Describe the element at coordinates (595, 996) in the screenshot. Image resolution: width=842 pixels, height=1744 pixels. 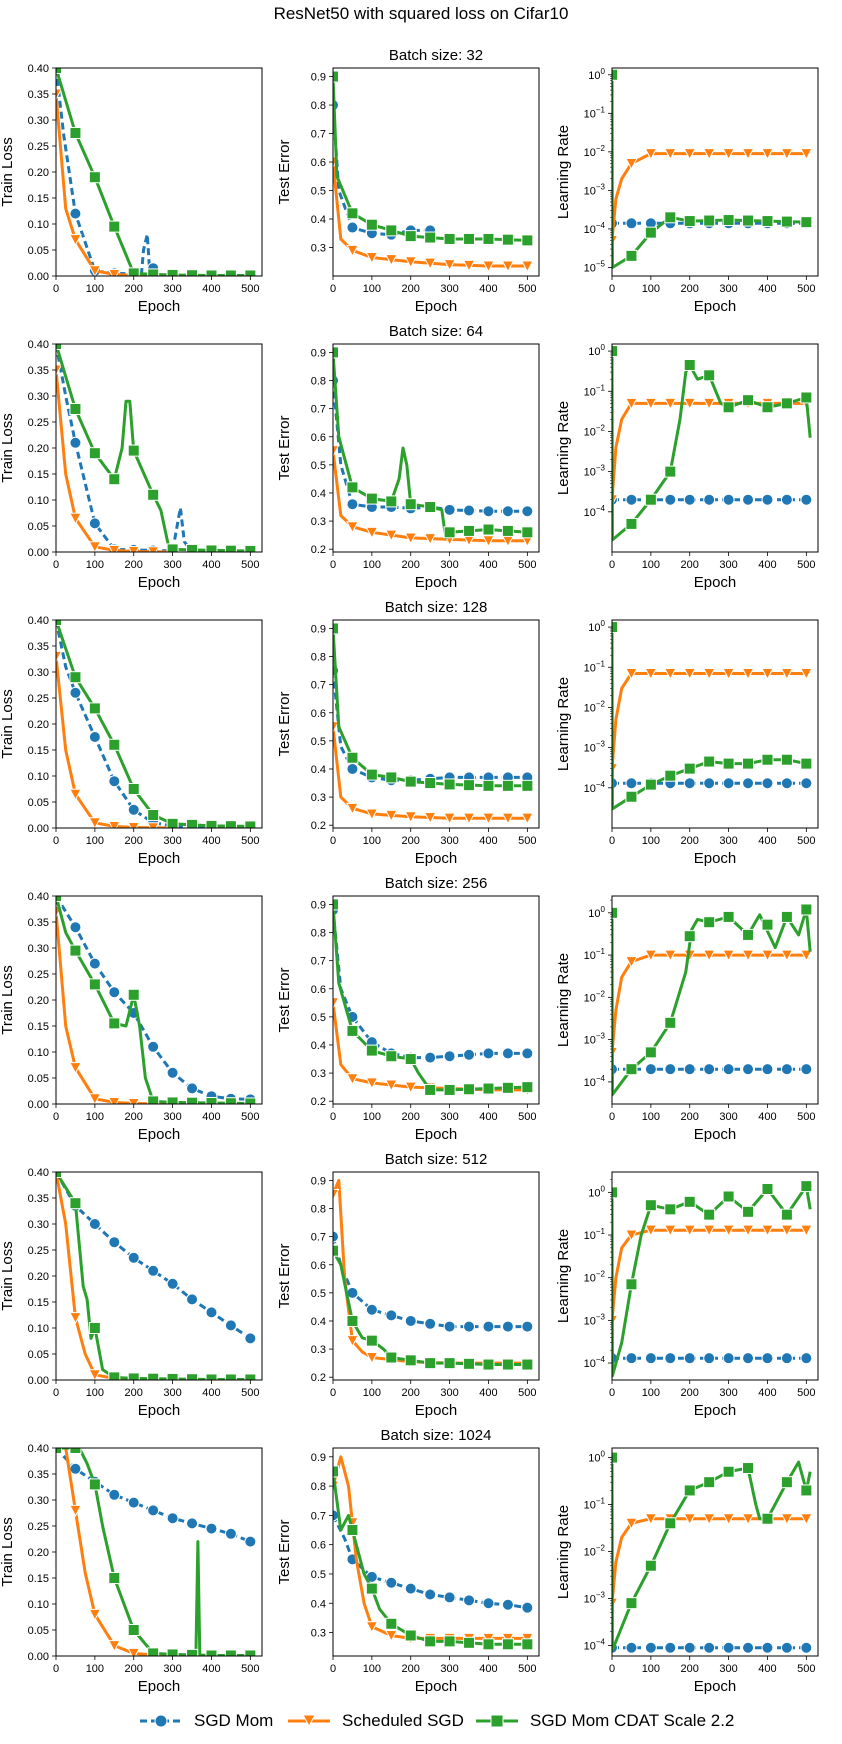
I see `y-tick-label: 10⁻²` at that location.